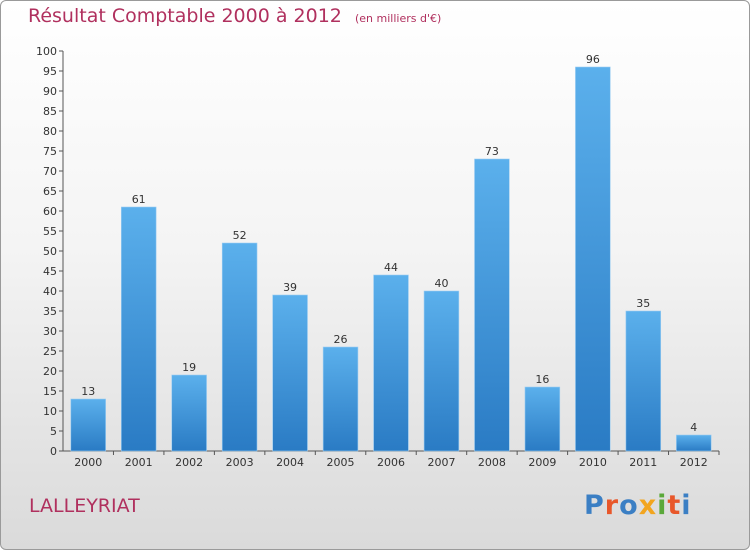  Describe the element at coordinates (391, 267) in the screenshot. I see `bar-value-label: 44` at that location.